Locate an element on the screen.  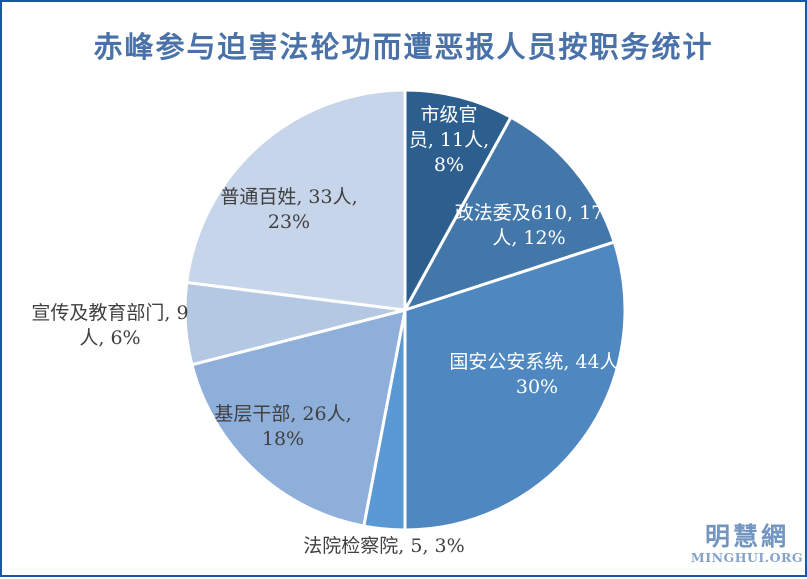
chart-title: 赤峰参与迫害法轮功而遭恶报人员按职务统计 is located at coordinates (403, 48).